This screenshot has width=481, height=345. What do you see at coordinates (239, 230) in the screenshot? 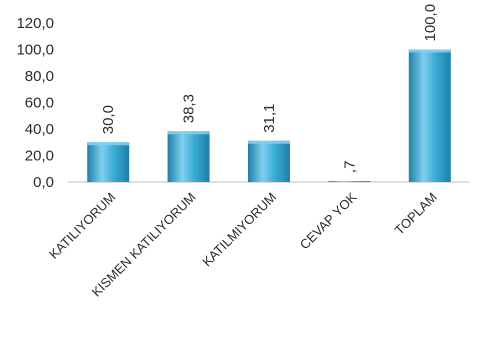
I see `category-label: KATILMIYORUM` at bounding box center [239, 230].